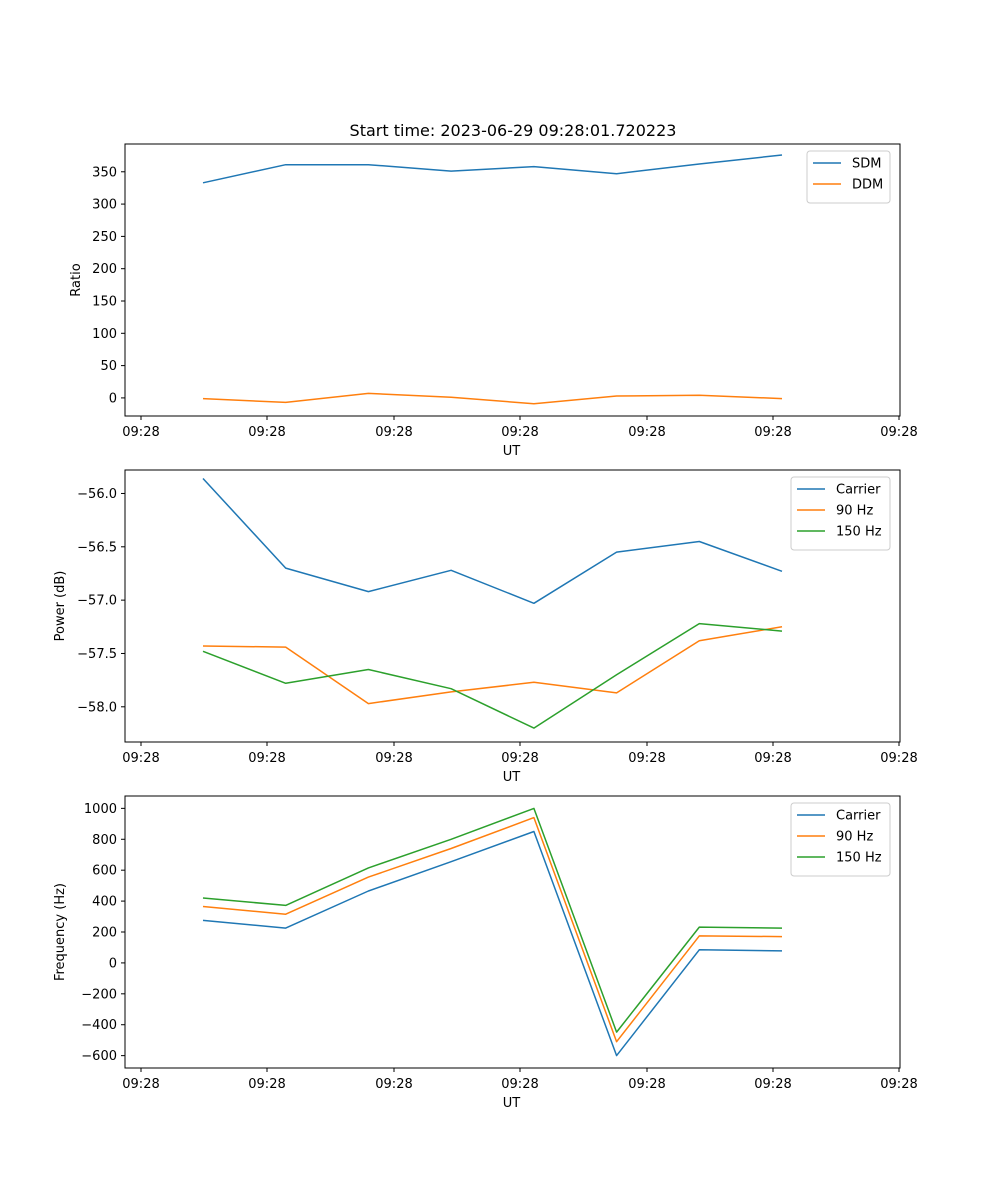 This screenshot has width=1000, height=1200. I want to click on y-tick-label: 300, so click(104, 205).